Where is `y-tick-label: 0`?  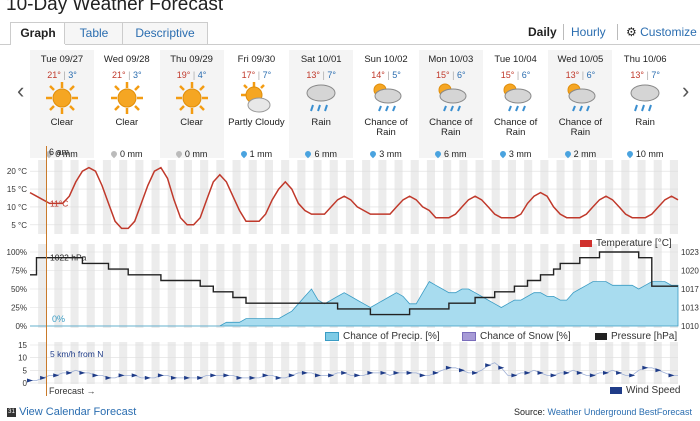 y-tick-label: 0 is located at coordinates (25, 383).